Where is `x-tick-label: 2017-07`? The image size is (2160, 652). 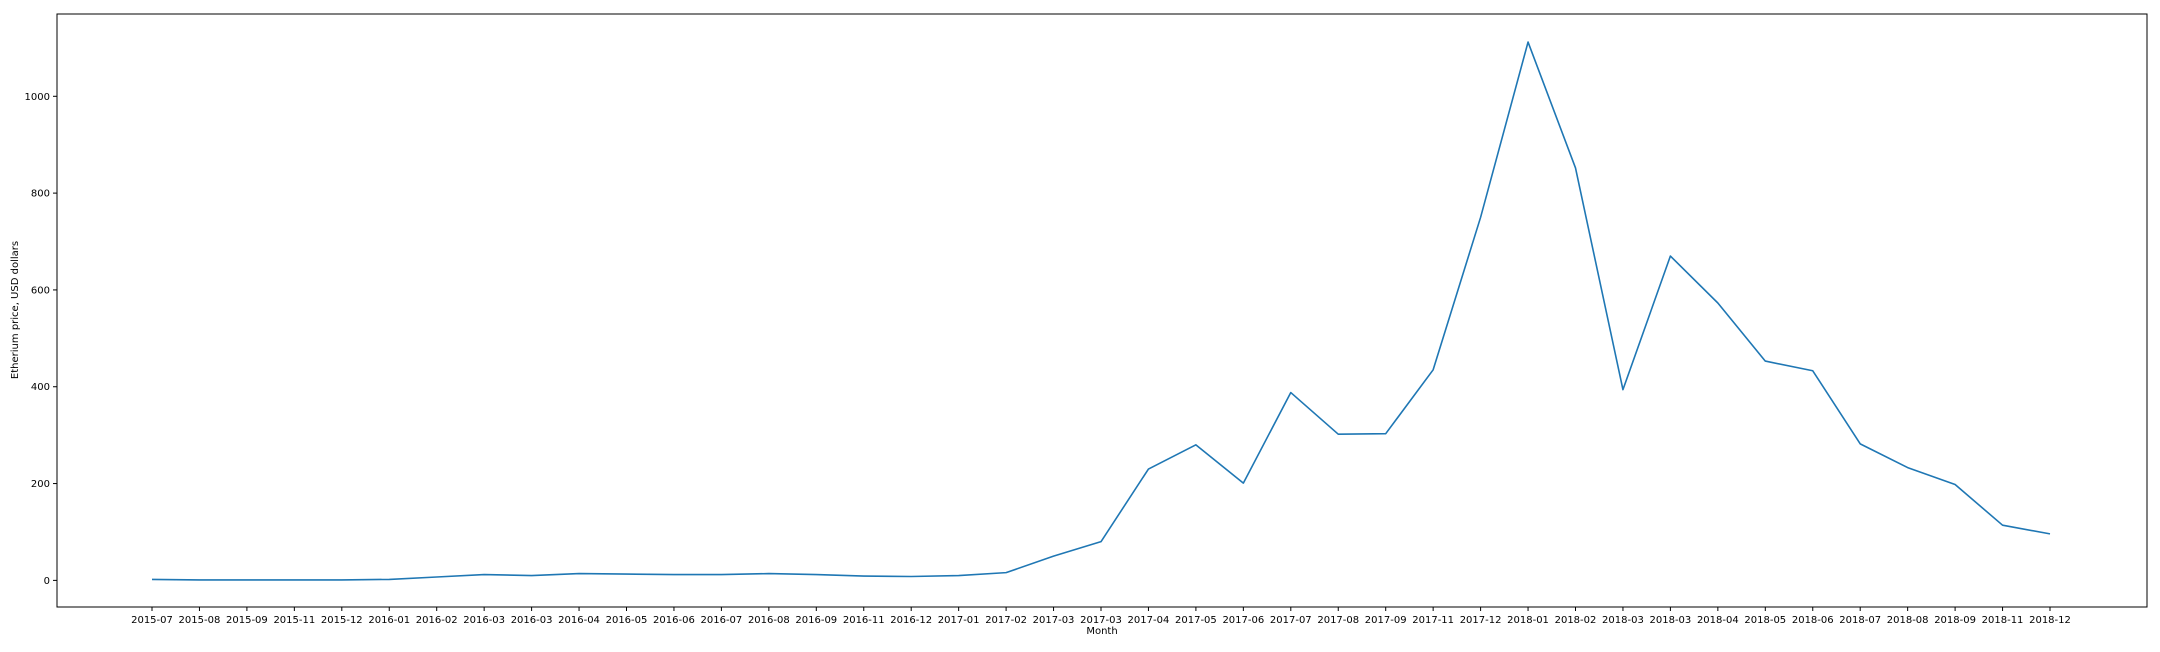
x-tick-label: 2017-07 is located at coordinates (1291, 620).